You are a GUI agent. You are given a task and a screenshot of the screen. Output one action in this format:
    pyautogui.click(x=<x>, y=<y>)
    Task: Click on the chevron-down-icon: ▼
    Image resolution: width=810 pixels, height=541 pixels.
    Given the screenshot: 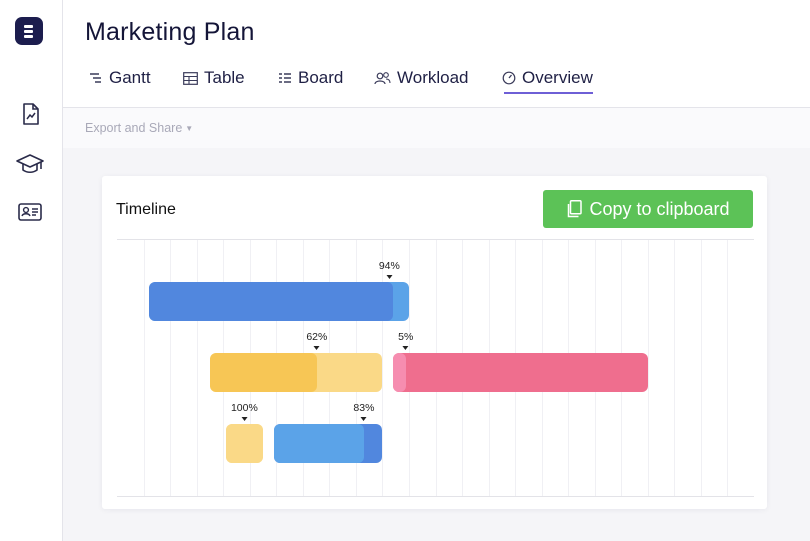 What is the action you would take?
    pyautogui.click(x=189, y=128)
    